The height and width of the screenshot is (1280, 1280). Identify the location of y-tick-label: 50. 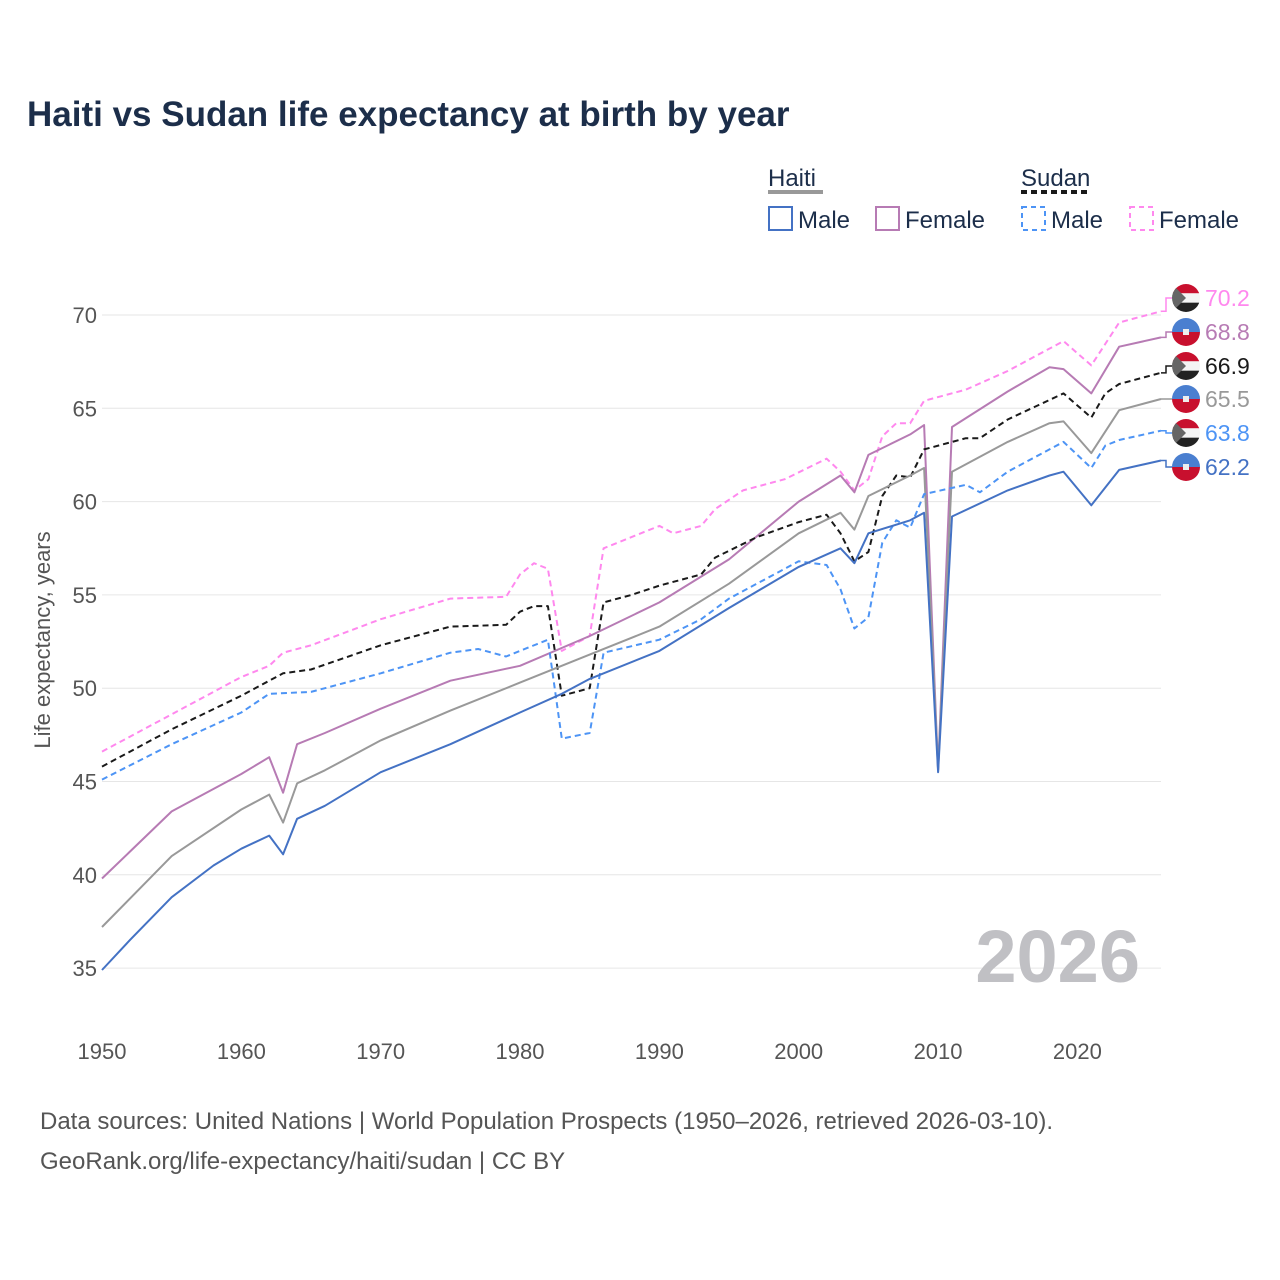
(85, 688).